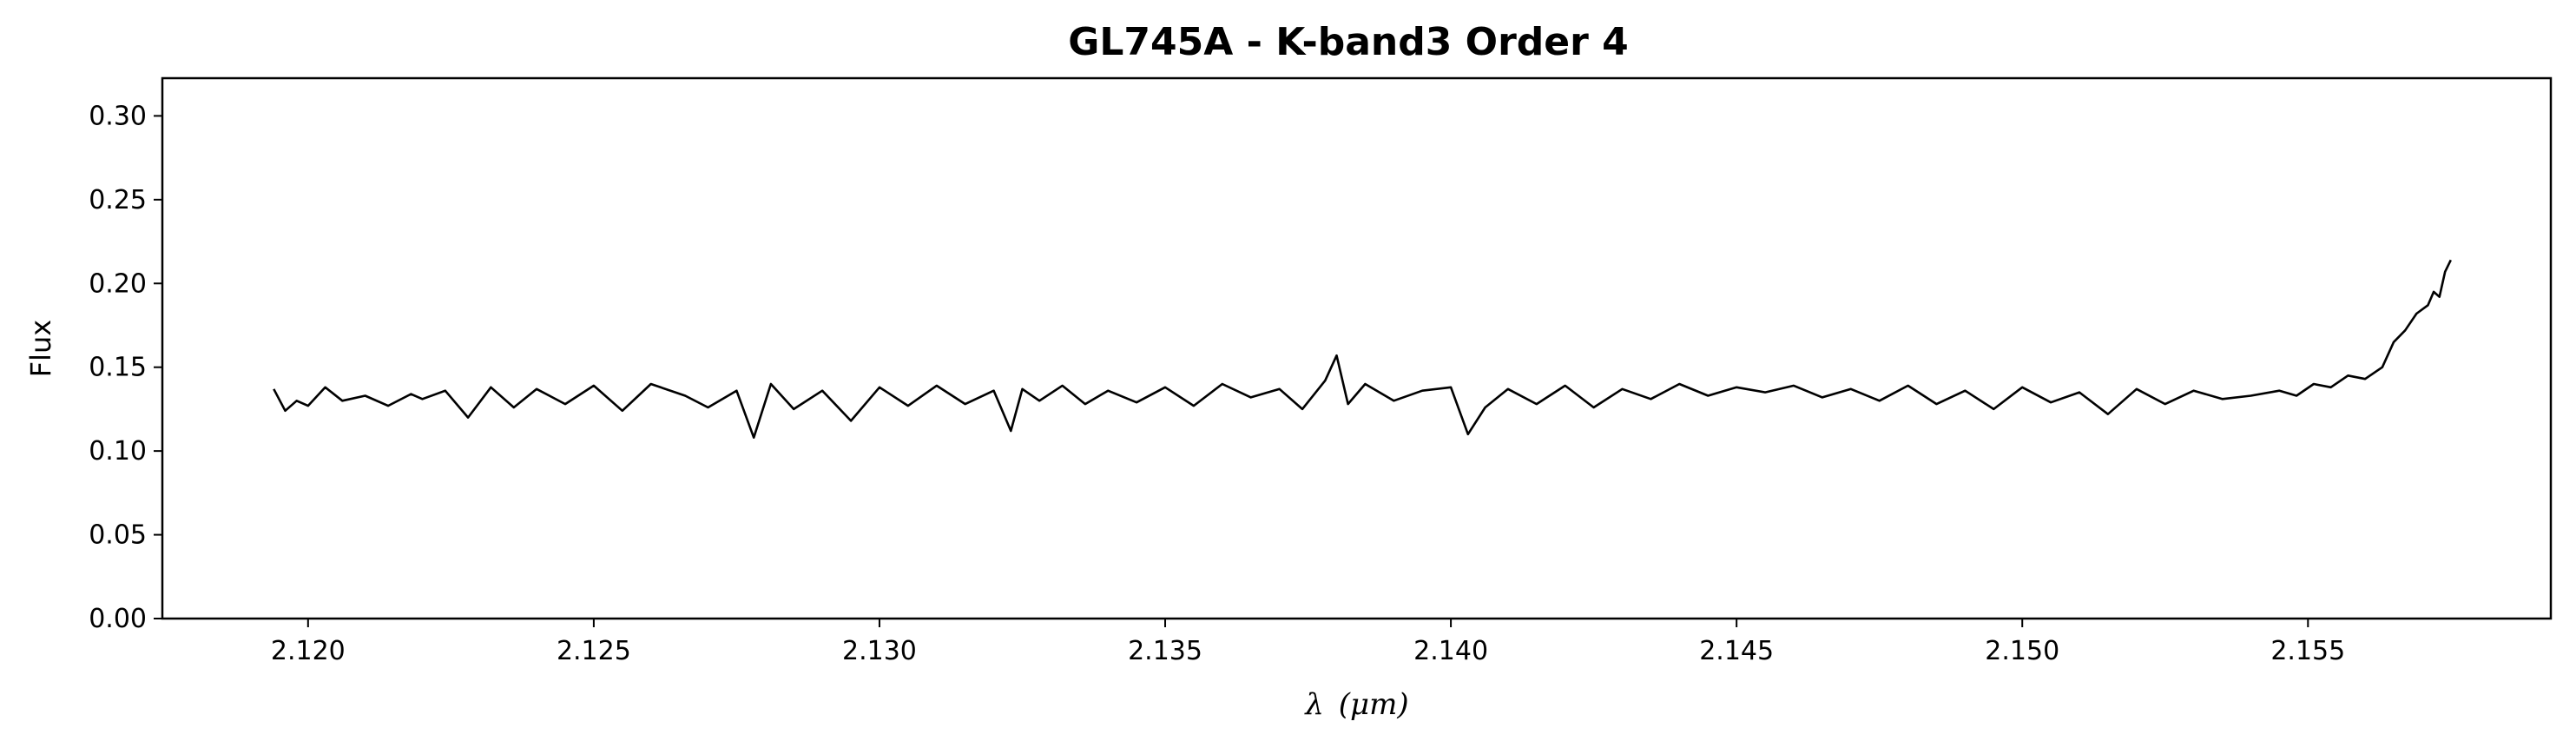  Describe the element at coordinates (1348, 42) in the screenshot. I see `chart-title: GL745A - K-band3 Order 4` at that location.